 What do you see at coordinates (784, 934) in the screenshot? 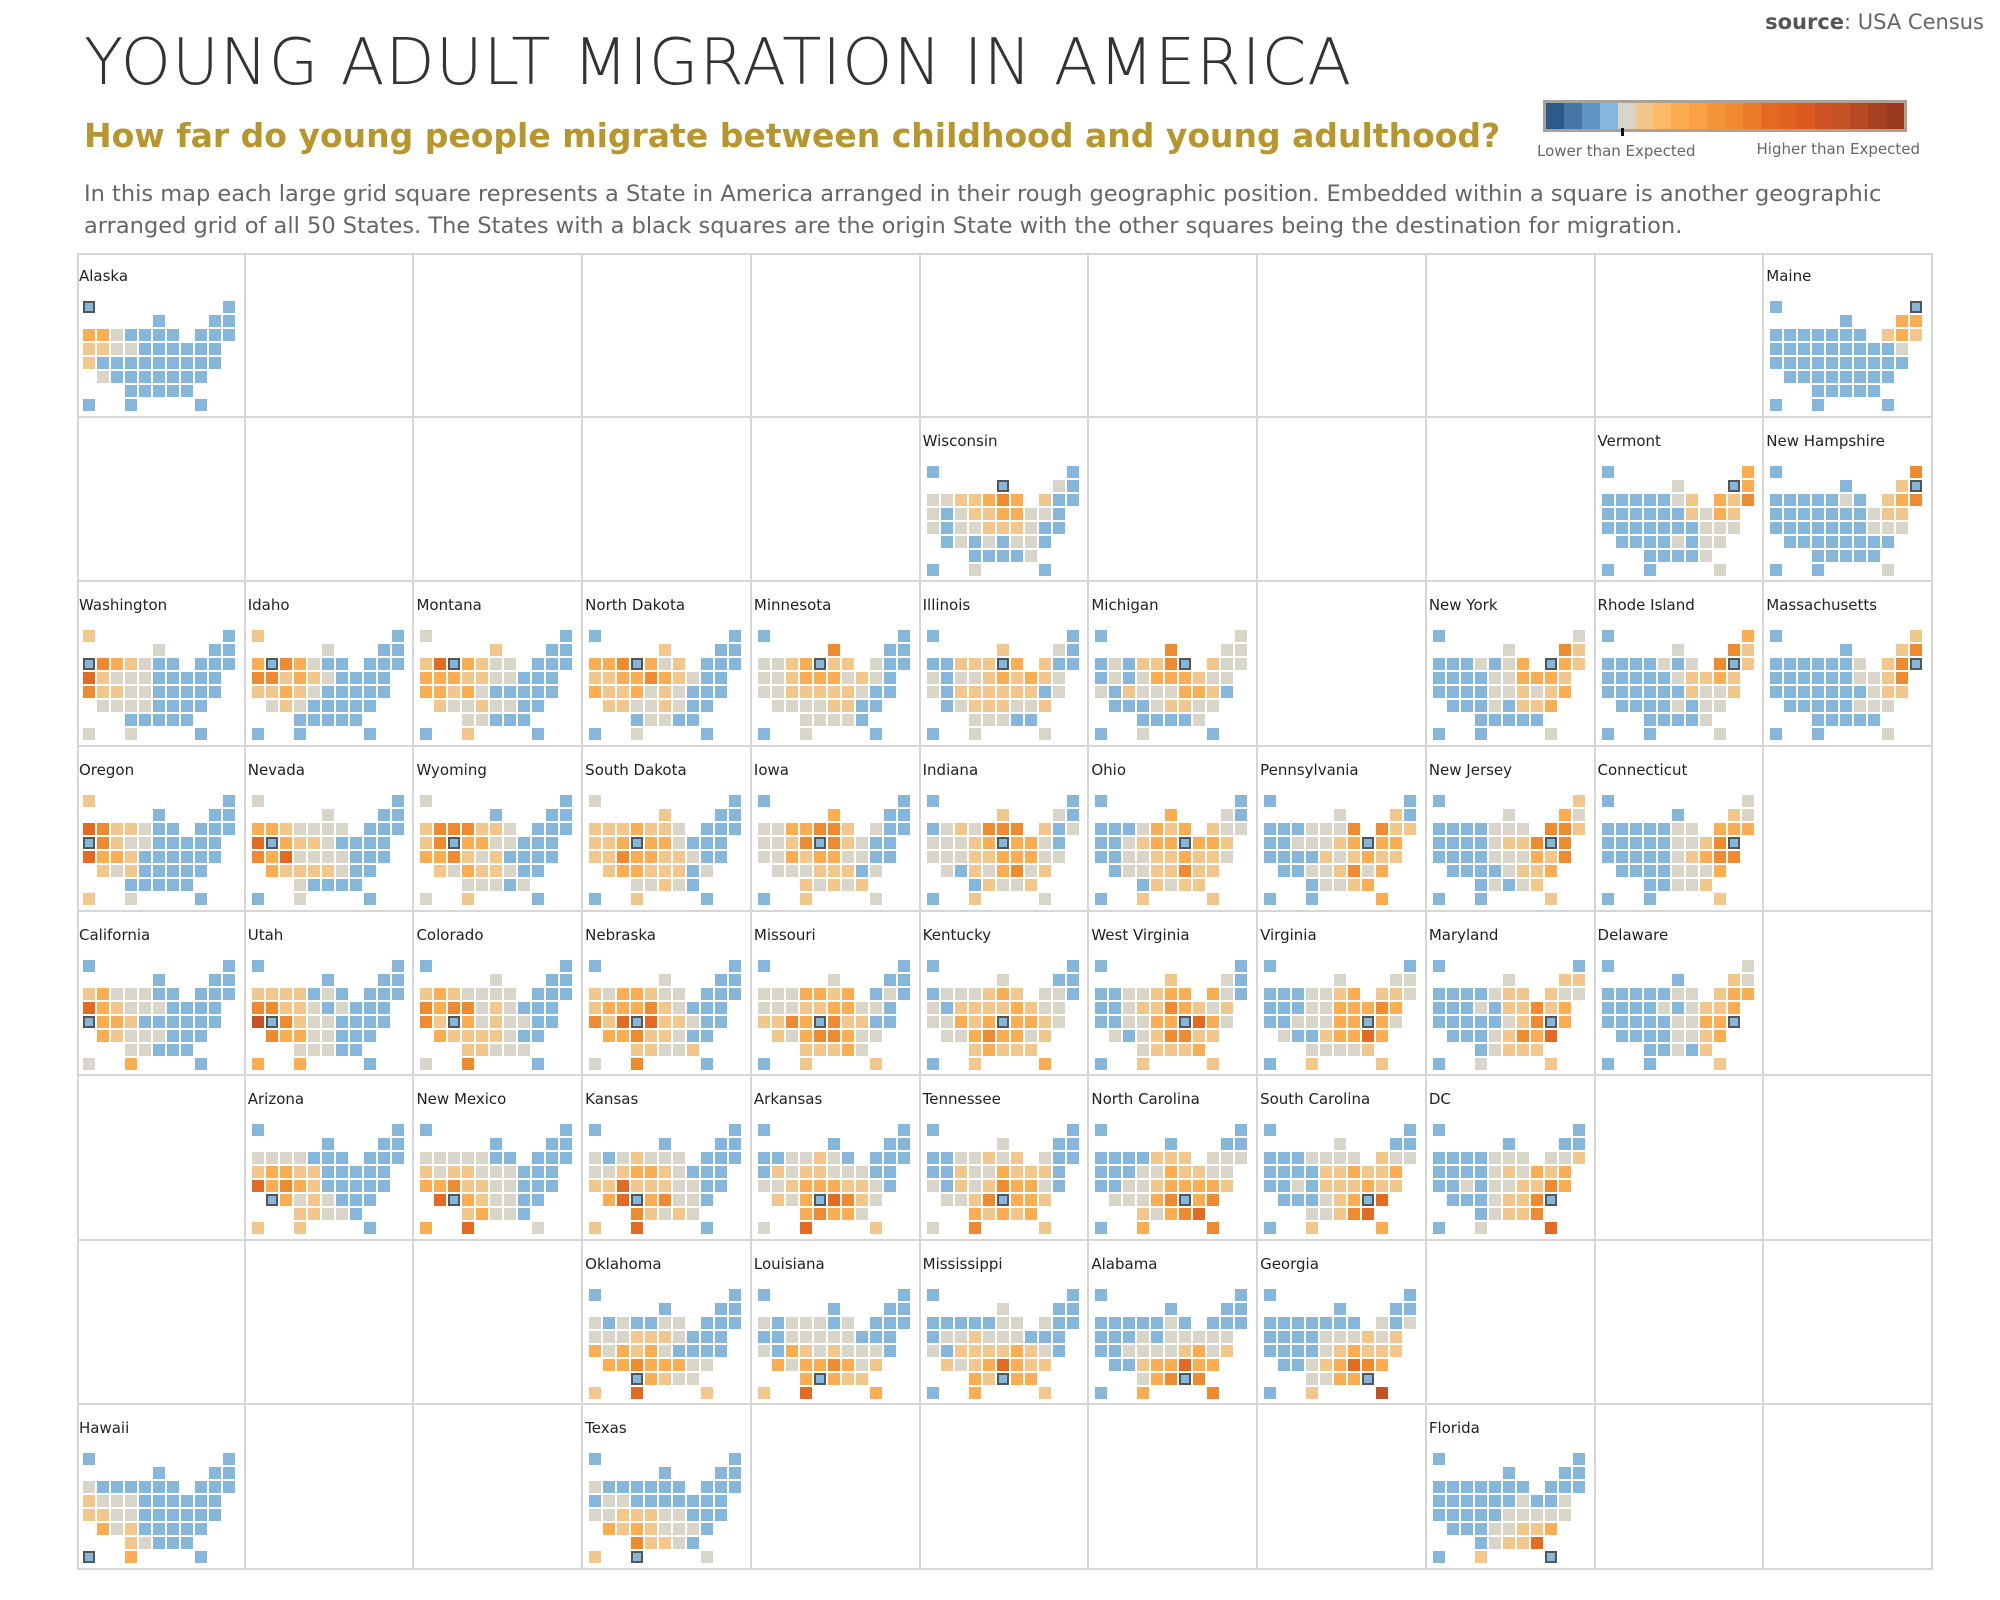
I see `state-label: Missouri` at bounding box center [784, 934].